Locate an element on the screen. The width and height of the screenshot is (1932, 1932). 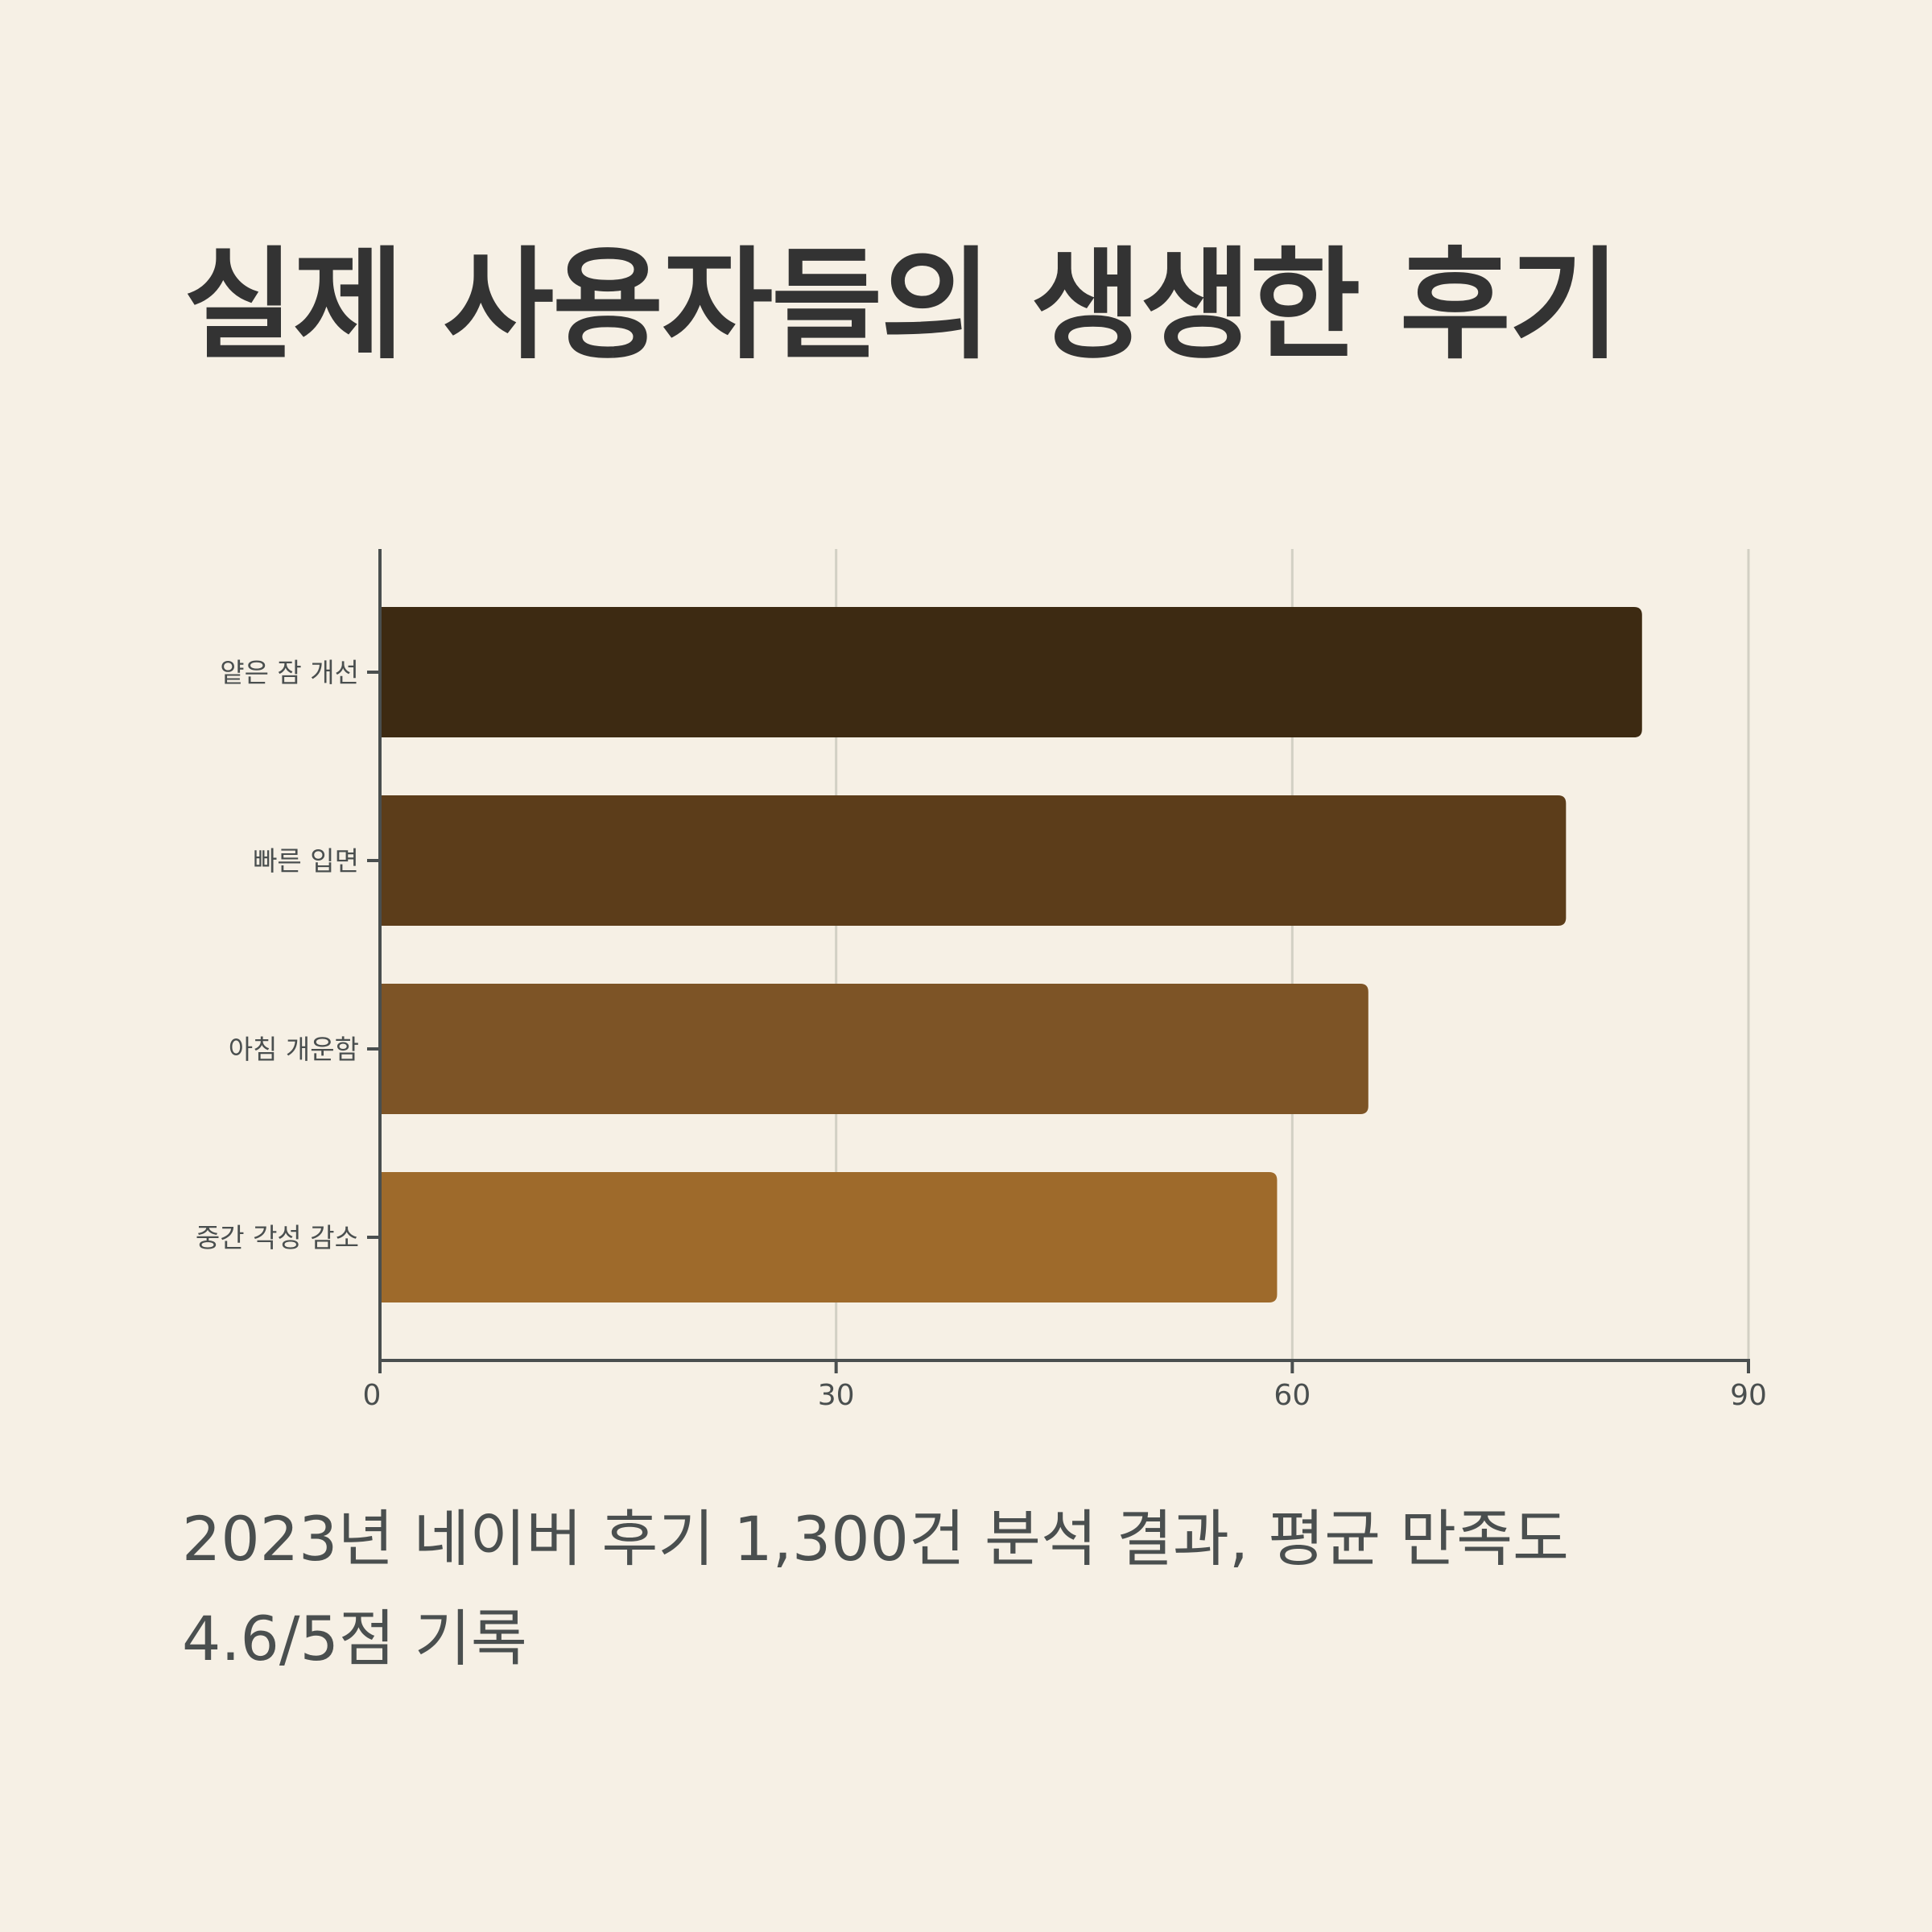
caption-line-2: 4.6/5점 기록 is located at coordinates (354, 1638).